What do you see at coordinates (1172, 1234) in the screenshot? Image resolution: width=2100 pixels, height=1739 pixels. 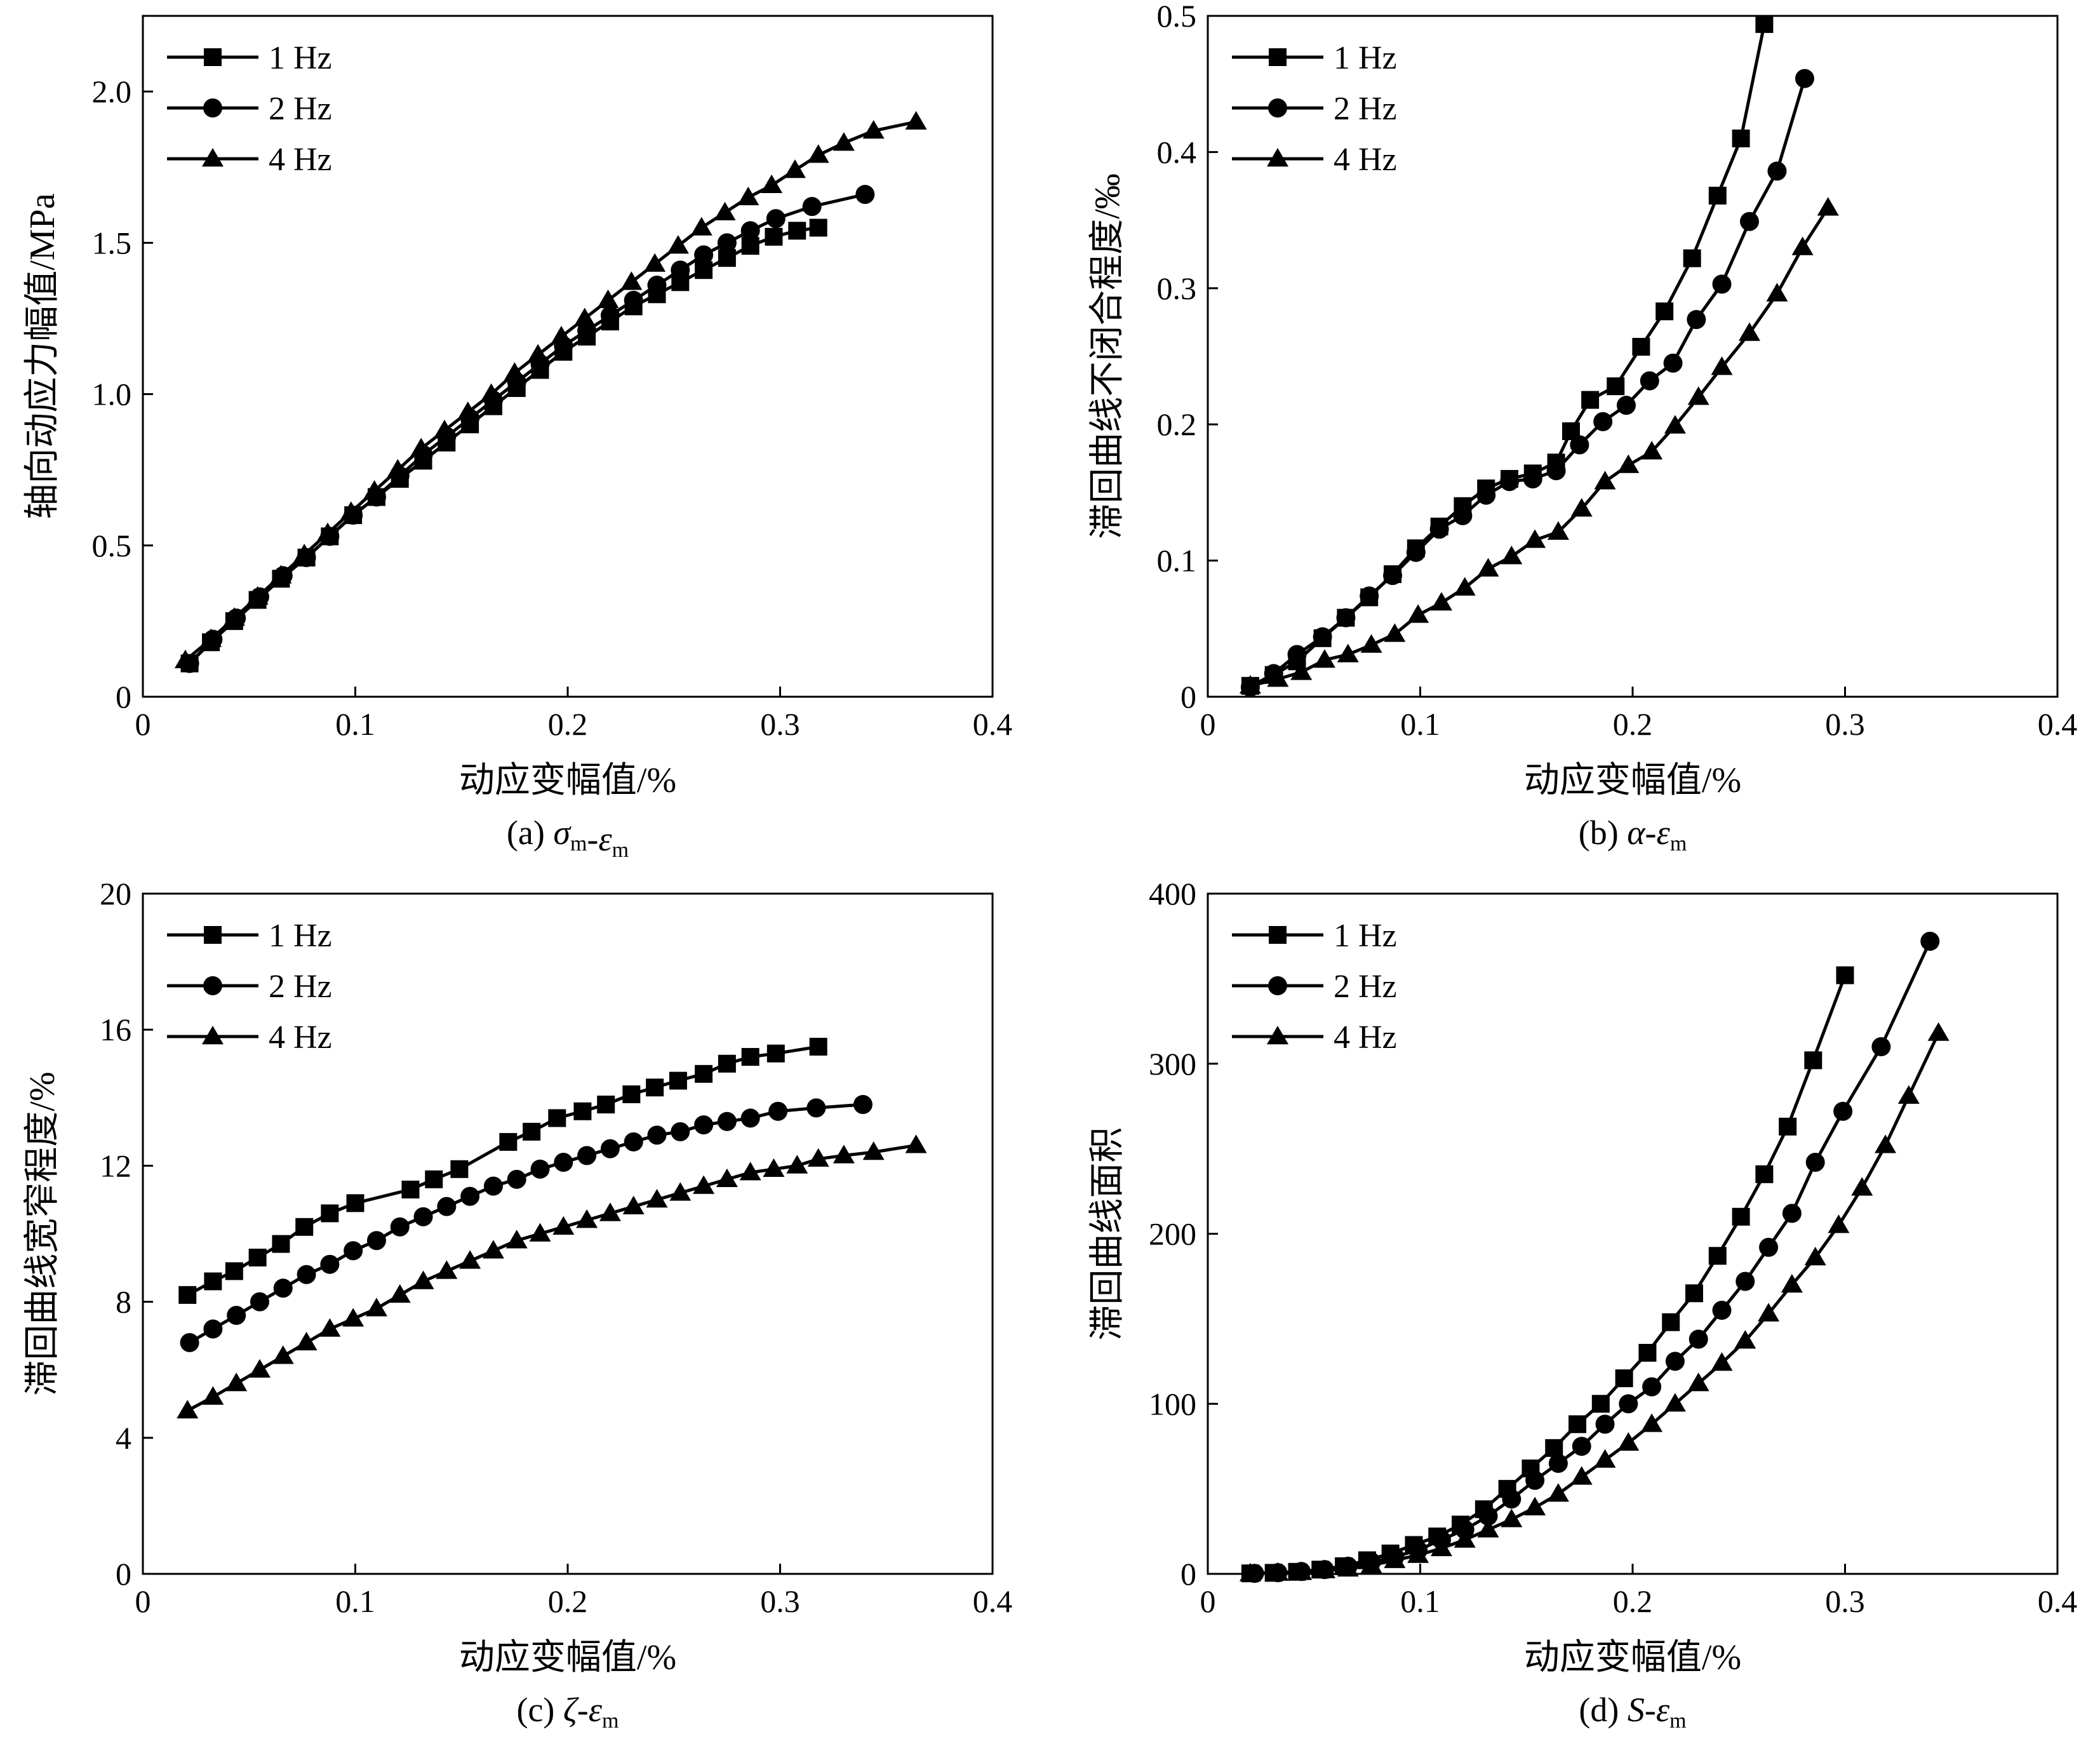 I see `y-tick-label: 200` at bounding box center [1172, 1234].